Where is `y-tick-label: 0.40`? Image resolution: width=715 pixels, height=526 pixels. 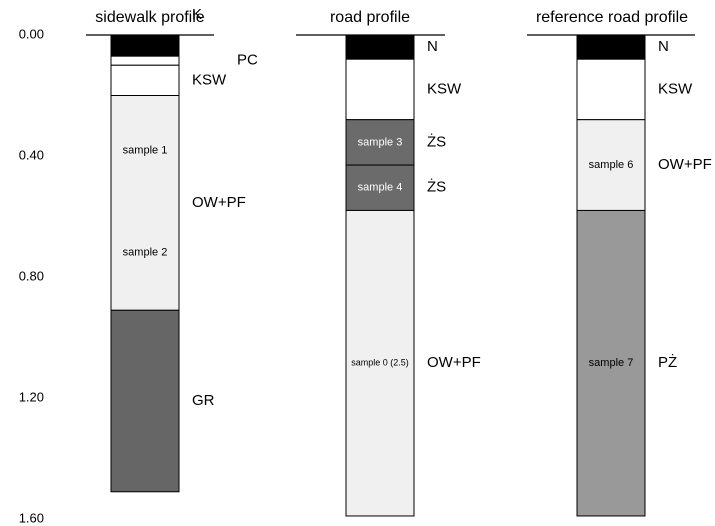 y-tick-label: 0.40 is located at coordinates (31, 154).